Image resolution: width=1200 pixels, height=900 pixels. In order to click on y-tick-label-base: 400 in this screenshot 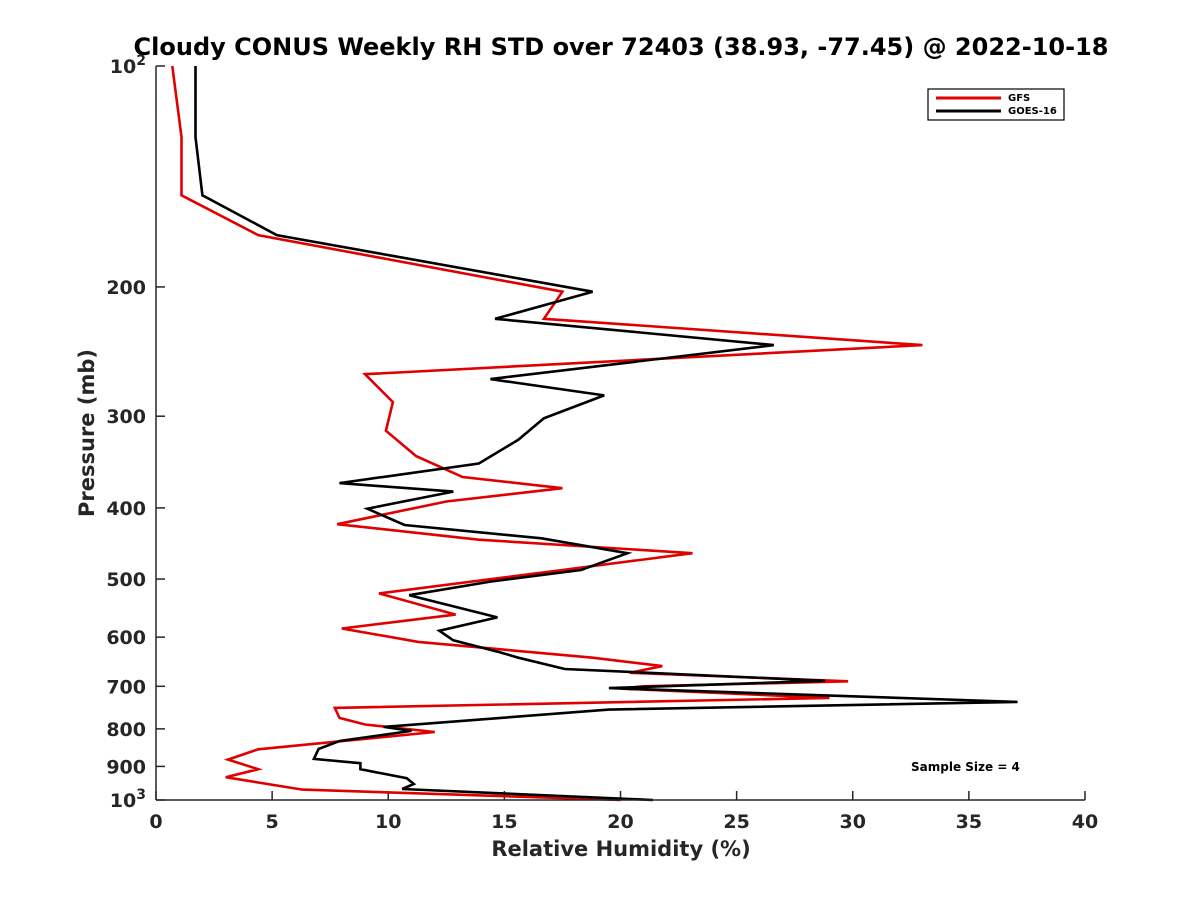, I will do `click(126, 509)`.